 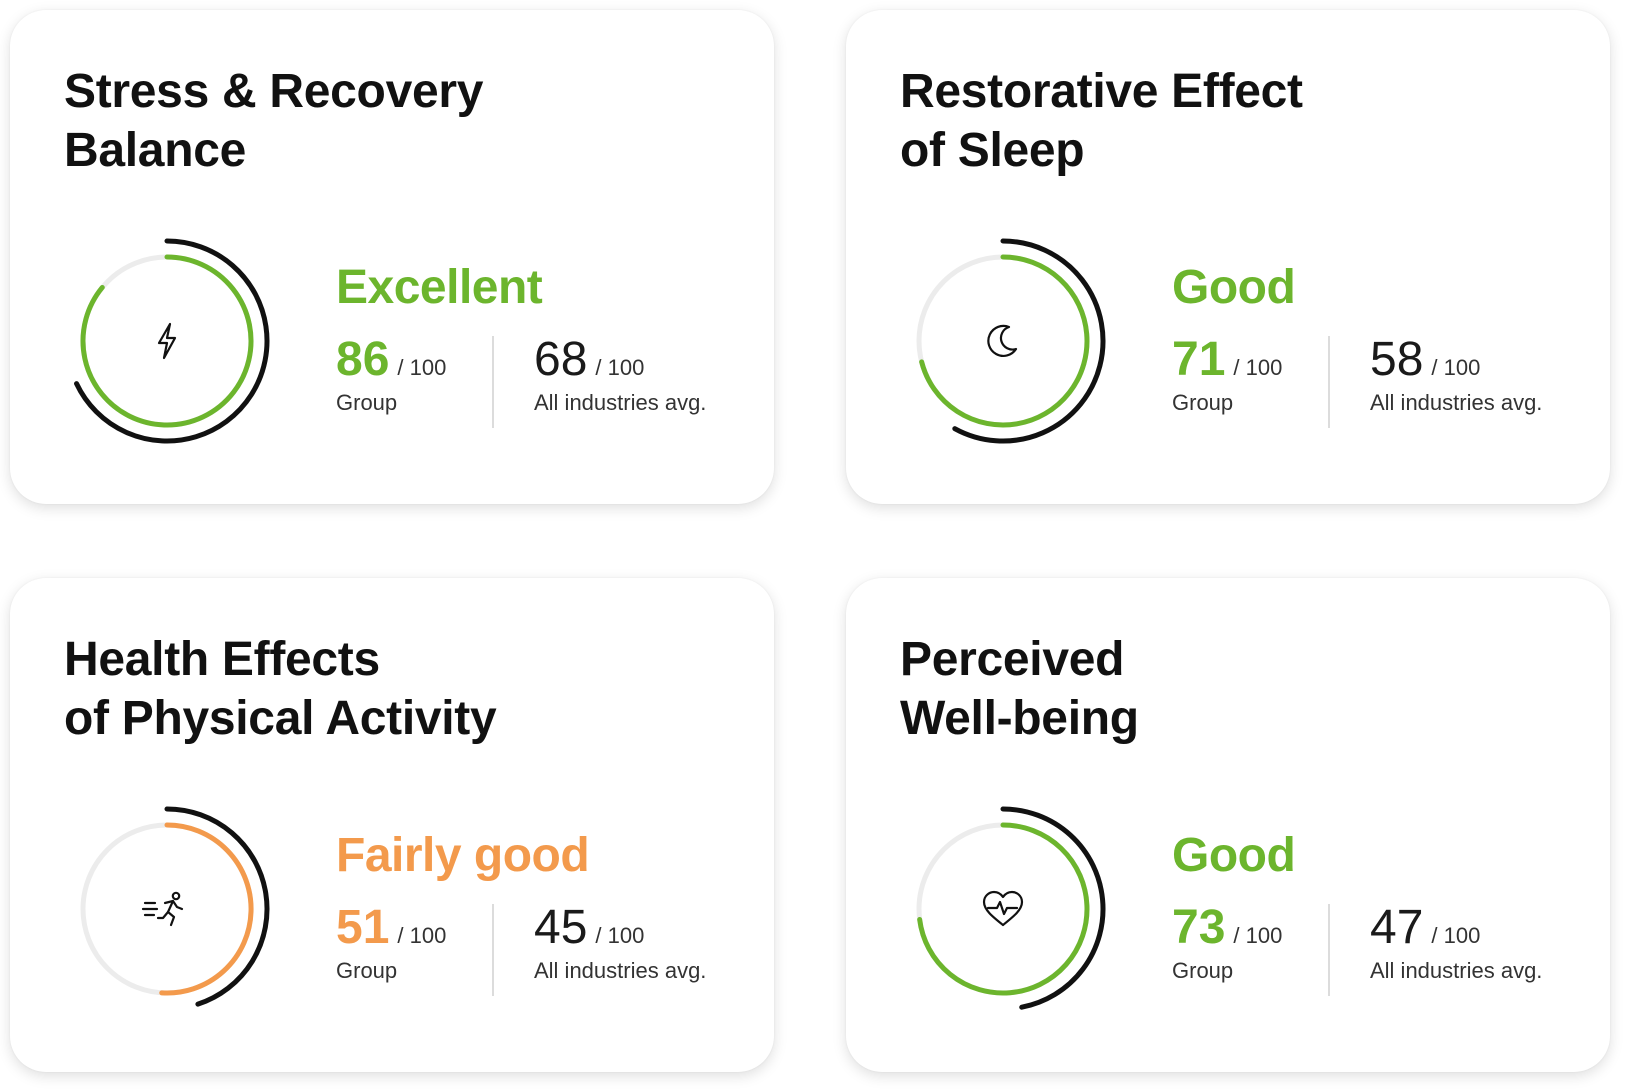 I want to click on group-score: 71 / 100 Group, so click(x=1227, y=374).